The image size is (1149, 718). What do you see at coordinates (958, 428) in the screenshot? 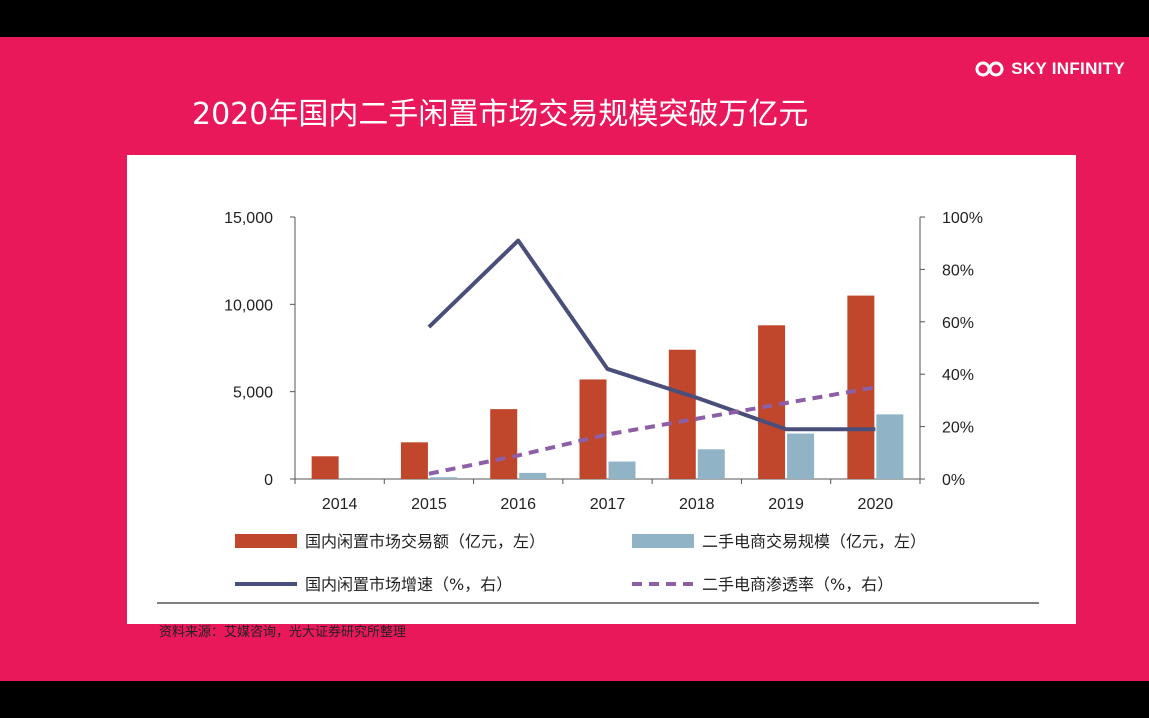
I see `y-right-tick-label: 20%` at bounding box center [958, 428].